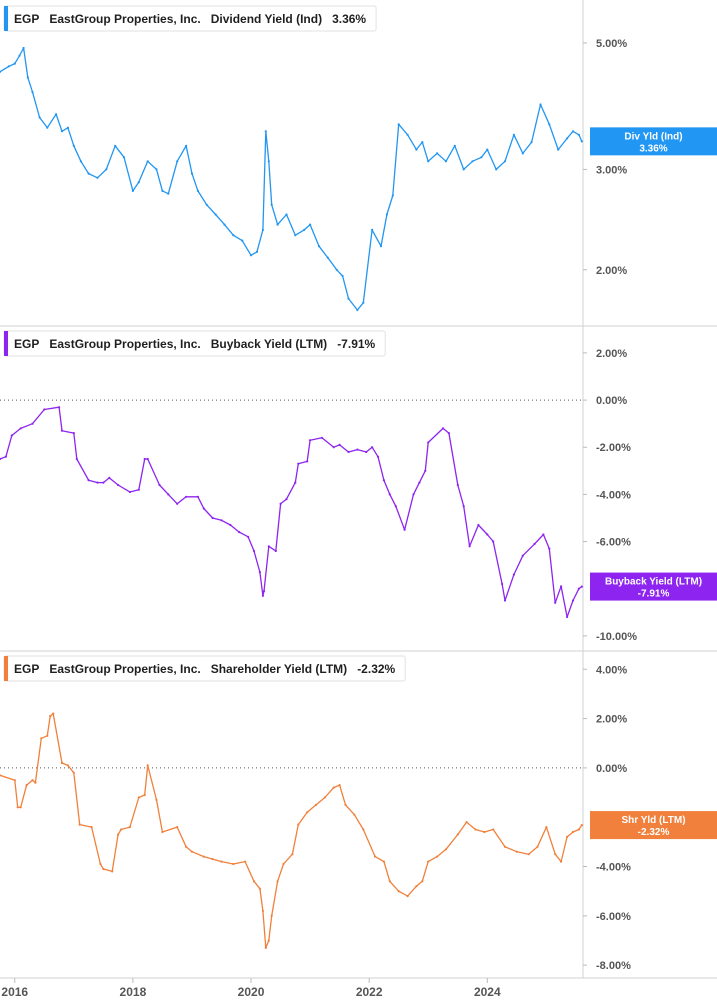 Image resolution: width=717 pixels, height=1005 pixels. Describe the element at coordinates (653, 820) in the screenshot. I see `value-tag-label: Shr Yld (LTM)` at that location.